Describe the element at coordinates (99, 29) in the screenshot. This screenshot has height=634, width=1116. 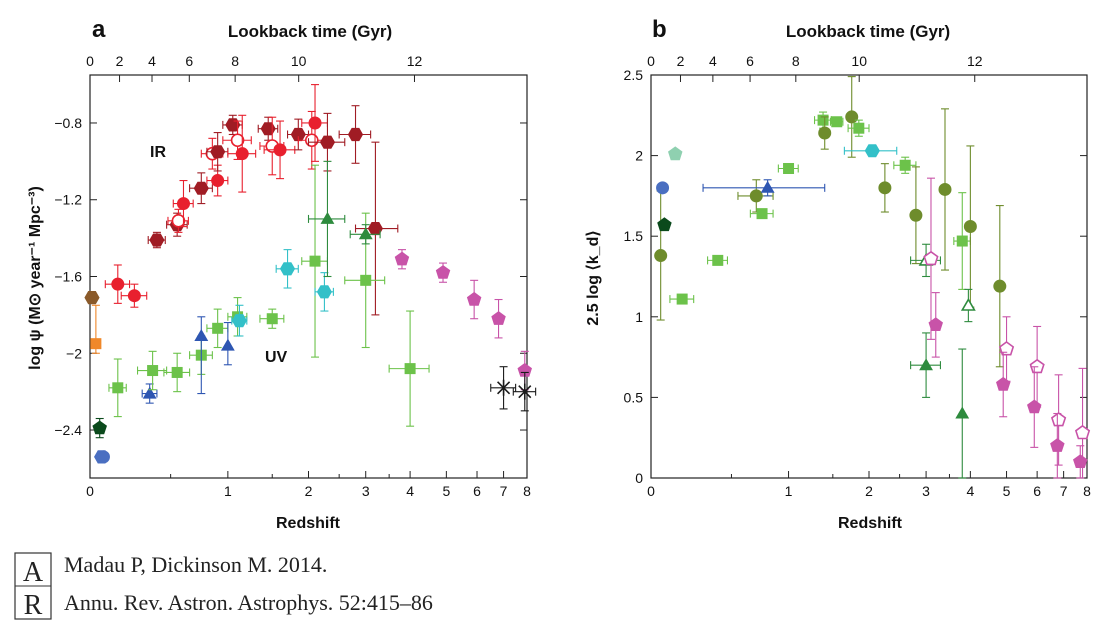
I see `panel-a-letter: a` at that location.